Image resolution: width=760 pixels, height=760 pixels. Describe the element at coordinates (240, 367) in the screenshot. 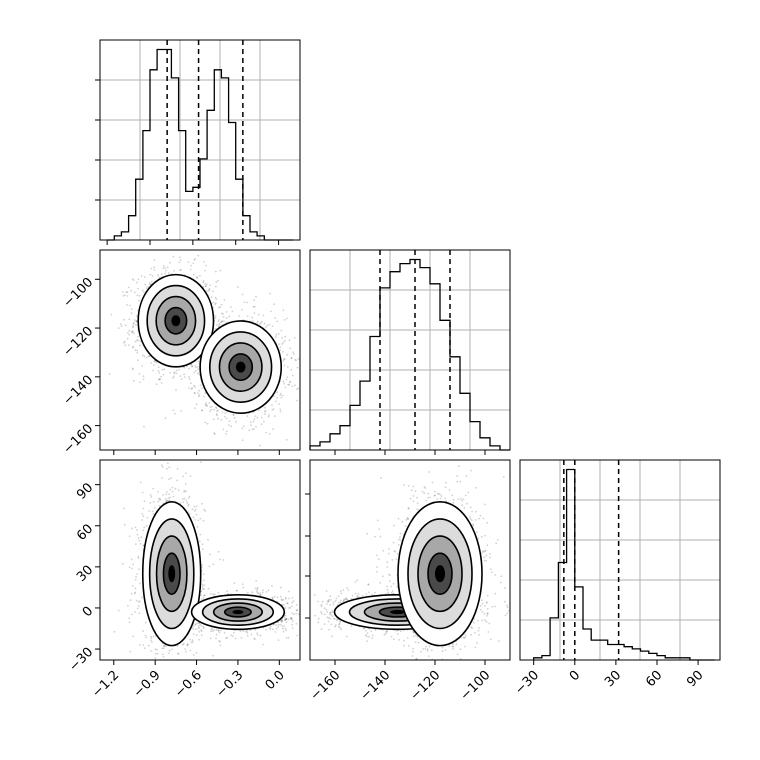

I see `joint-1-0-contour` at that location.